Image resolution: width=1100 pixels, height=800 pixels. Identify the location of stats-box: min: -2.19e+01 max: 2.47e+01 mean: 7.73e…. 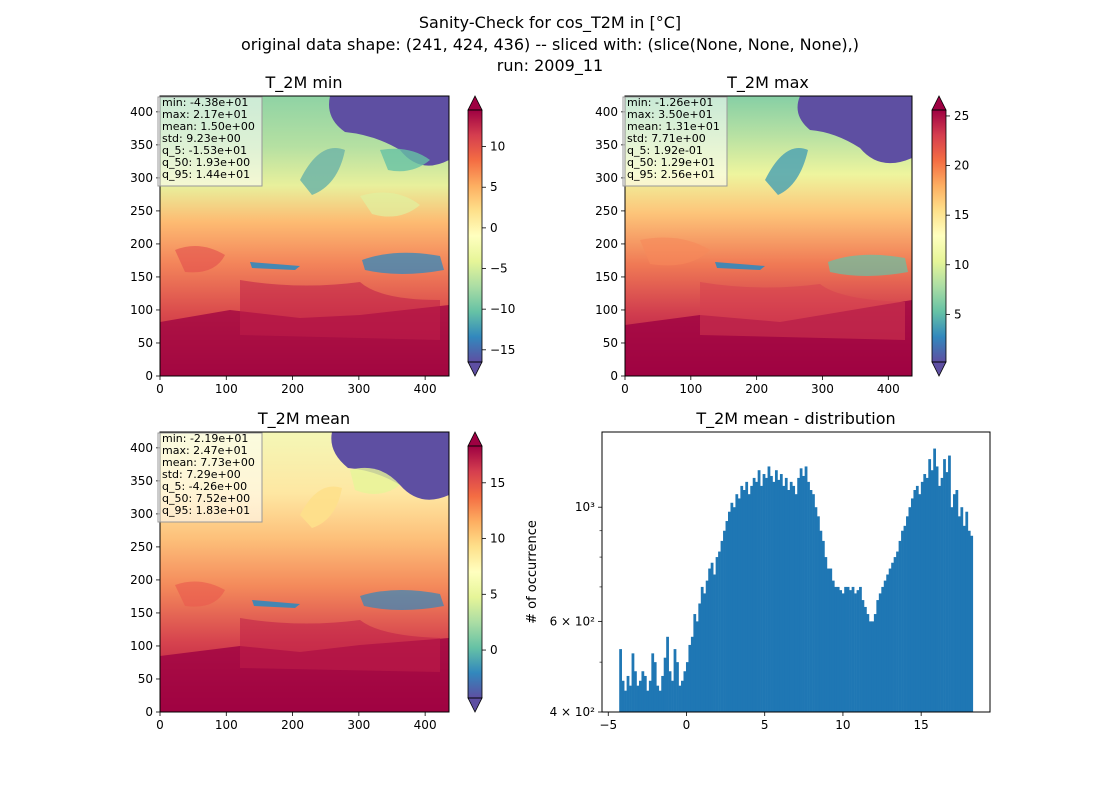
(210, 477).